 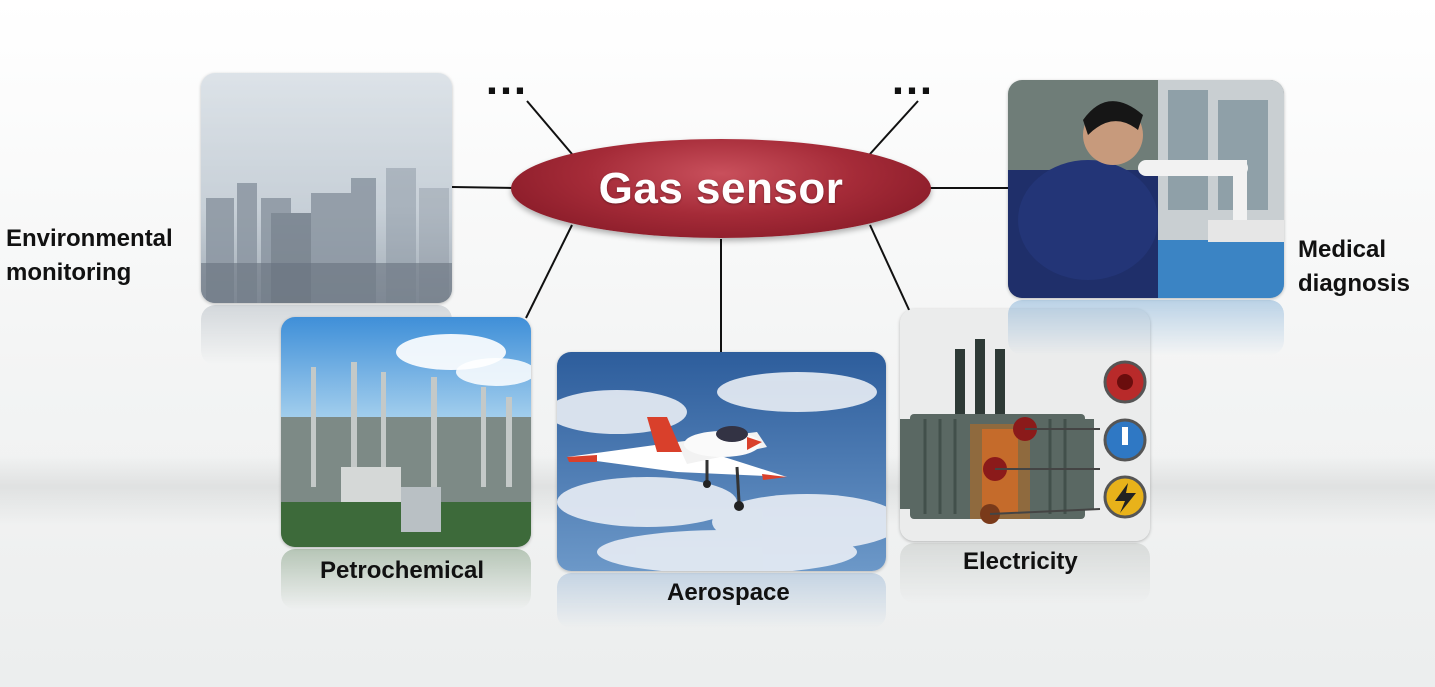 What do you see at coordinates (894, 127) in the screenshot?
I see `connector-ellipsis-right` at bounding box center [894, 127].